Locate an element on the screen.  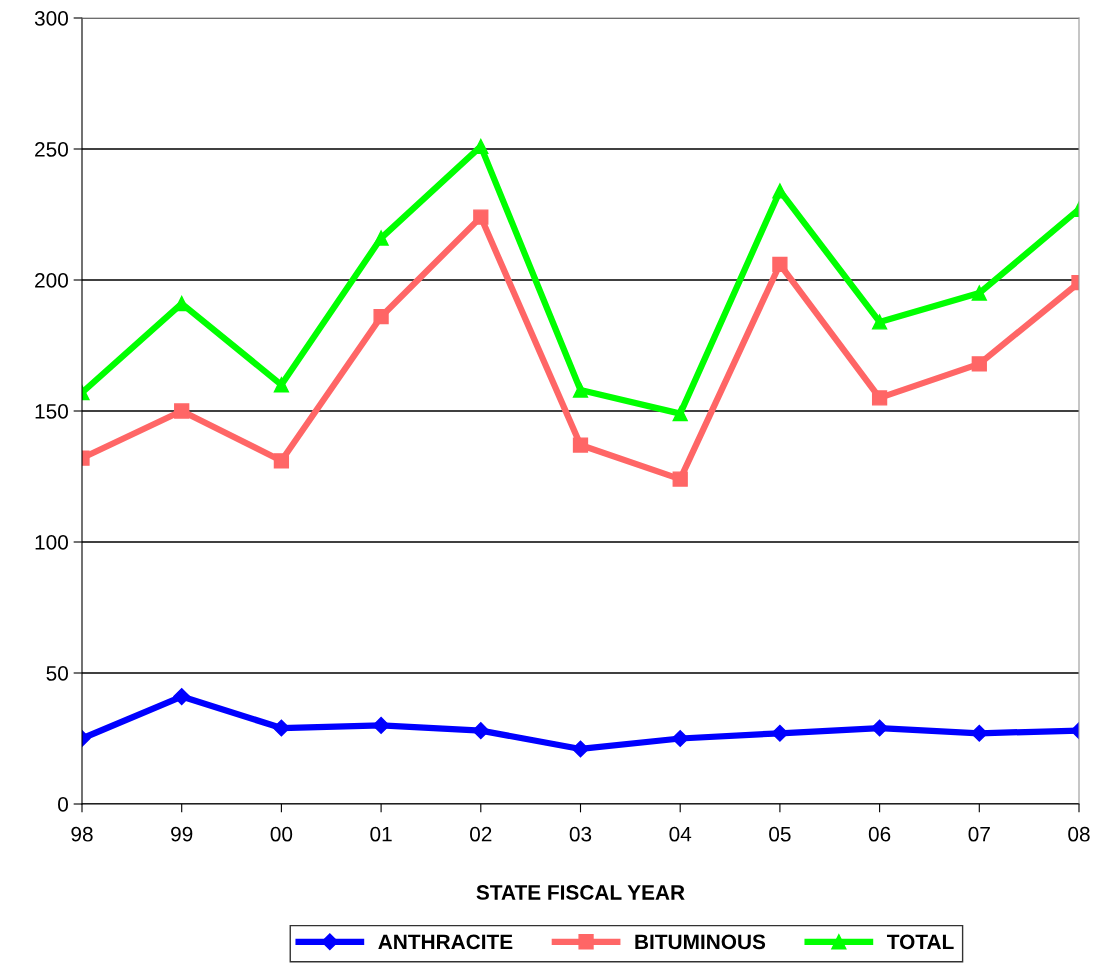
x-tick-label: 04 is located at coordinates (680, 834).